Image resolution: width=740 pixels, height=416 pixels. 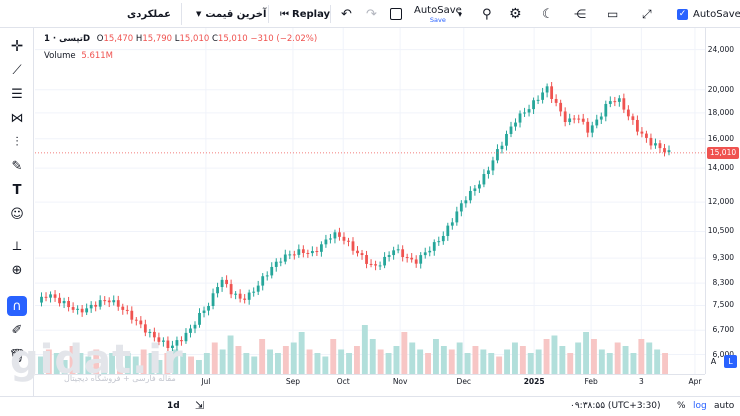 I want to click on crosshair-icon: ✛, so click(x=17, y=46).